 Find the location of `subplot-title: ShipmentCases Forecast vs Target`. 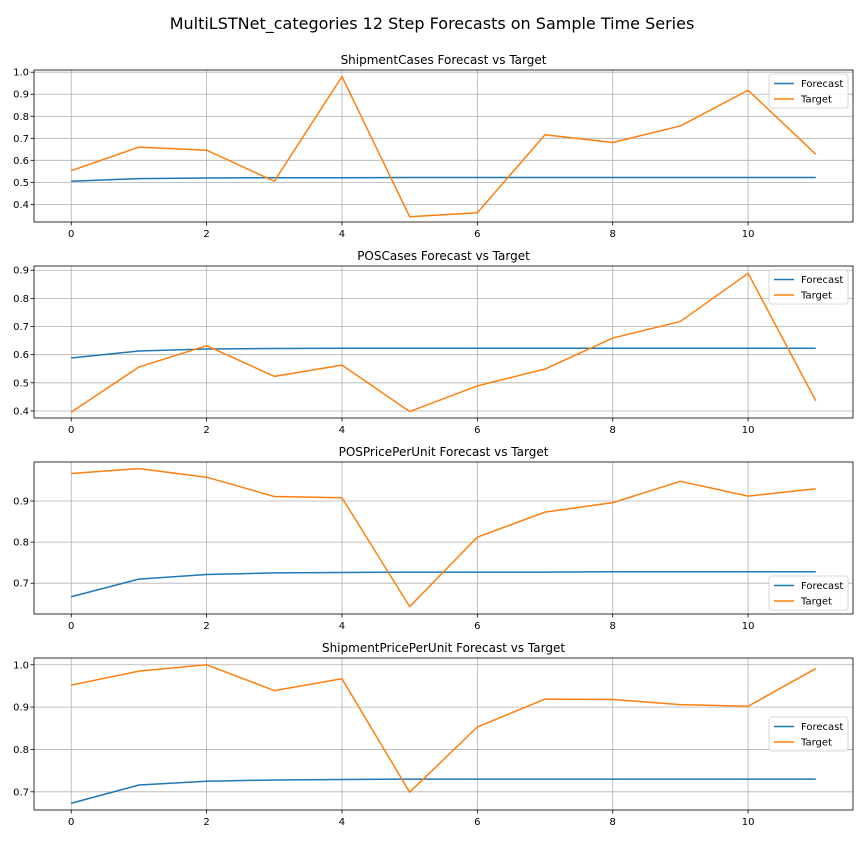

subplot-title: ShipmentCases Forecast vs Target is located at coordinates (444, 60).